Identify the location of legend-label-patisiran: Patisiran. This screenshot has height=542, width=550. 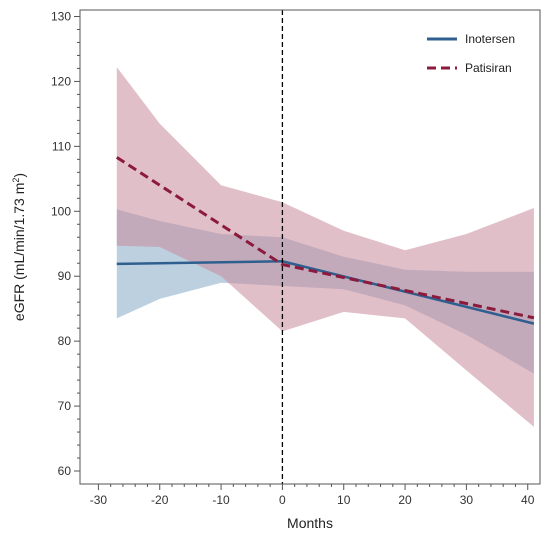
(488, 68).